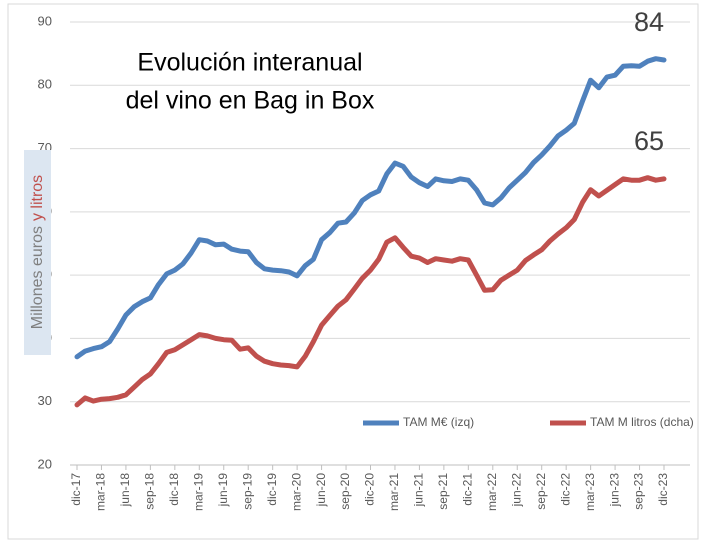  Describe the element at coordinates (492, 492) in the screenshot. I see `x-tick-label: mar-22` at that location.